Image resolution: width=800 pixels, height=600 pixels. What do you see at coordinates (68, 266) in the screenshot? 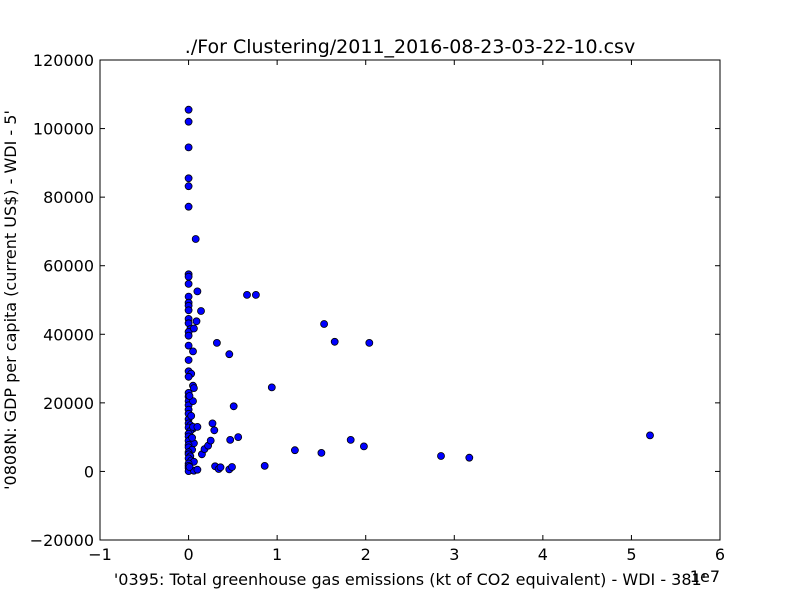
I see `y-tick-label: 60000` at bounding box center [68, 266].